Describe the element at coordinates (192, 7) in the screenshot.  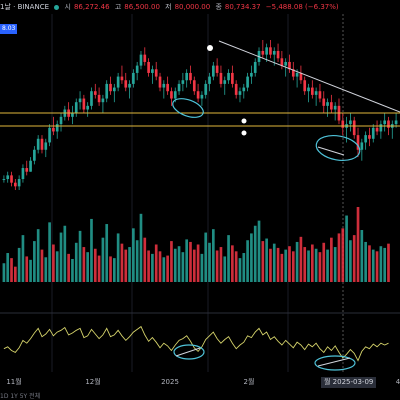
I see `low-value: 80,000.00` at that location.